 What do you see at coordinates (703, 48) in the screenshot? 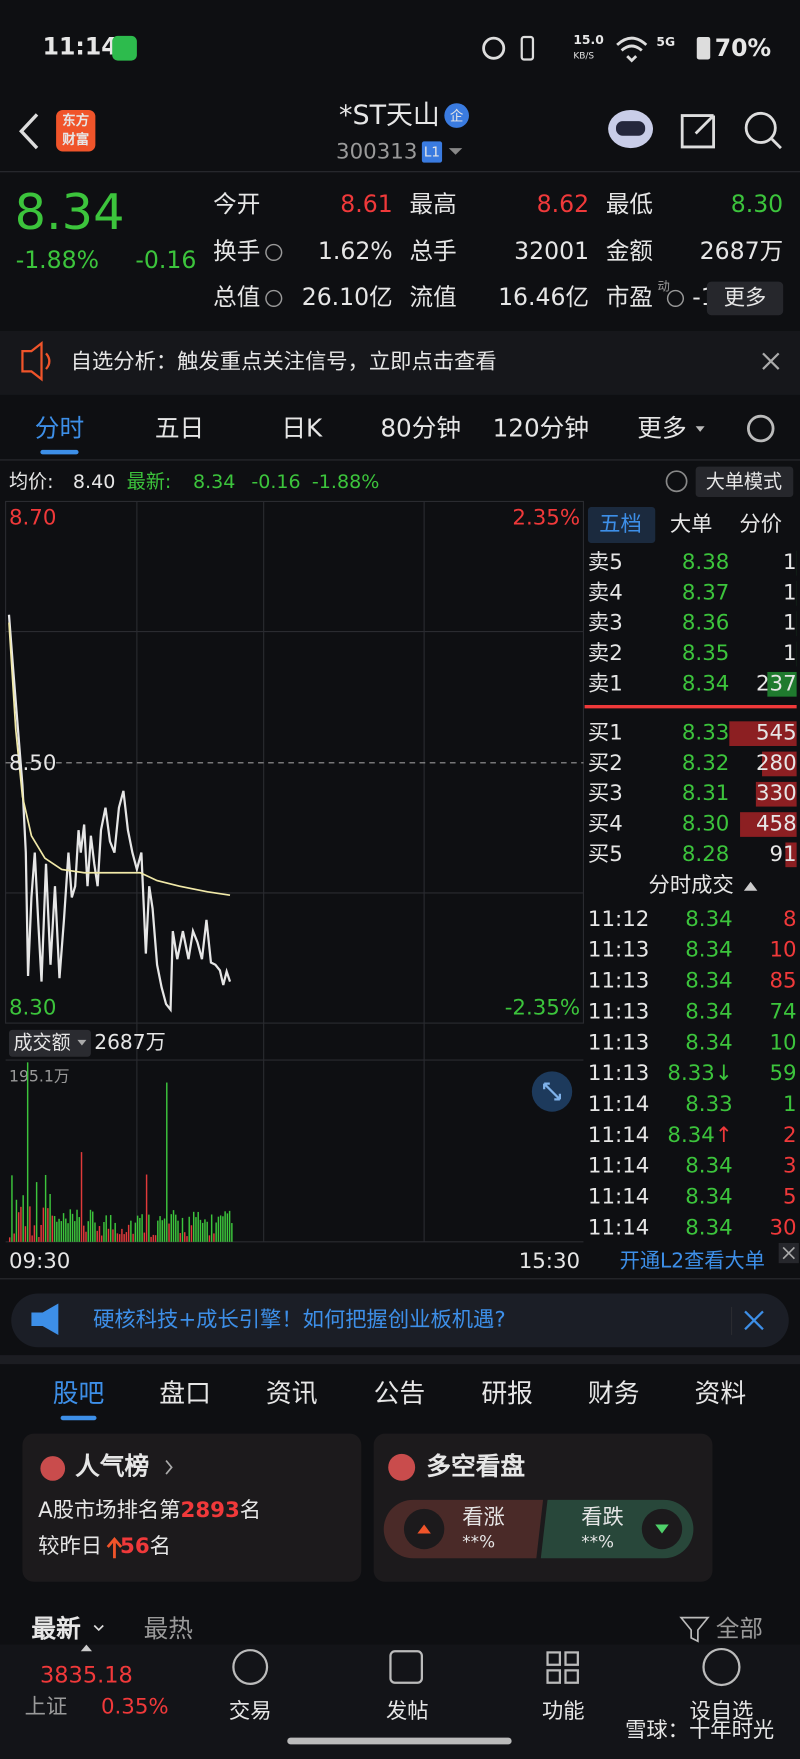
I see `battery-icon` at bounding box center [703, 48].